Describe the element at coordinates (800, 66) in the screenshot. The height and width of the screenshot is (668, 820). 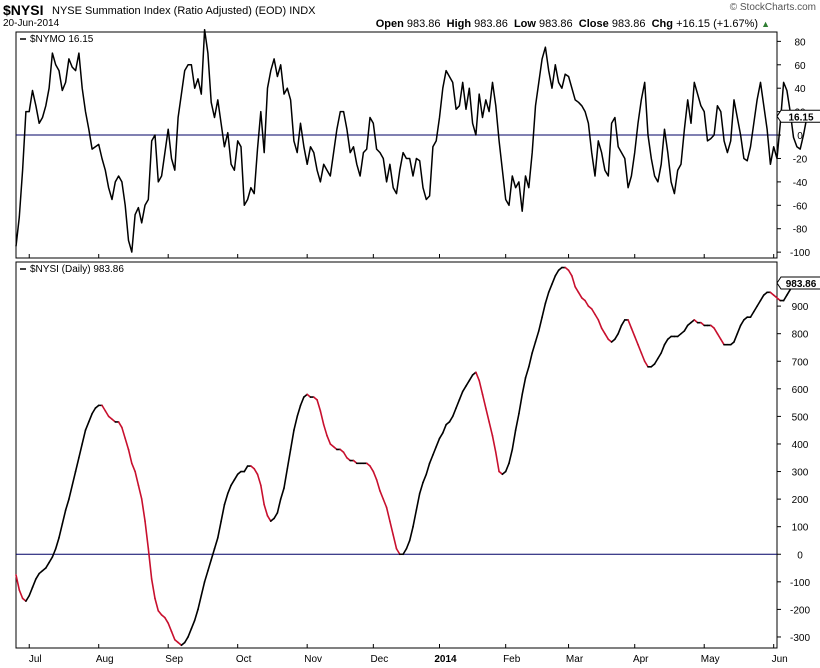
I see `nymo-ytick-label: 60` at that location.